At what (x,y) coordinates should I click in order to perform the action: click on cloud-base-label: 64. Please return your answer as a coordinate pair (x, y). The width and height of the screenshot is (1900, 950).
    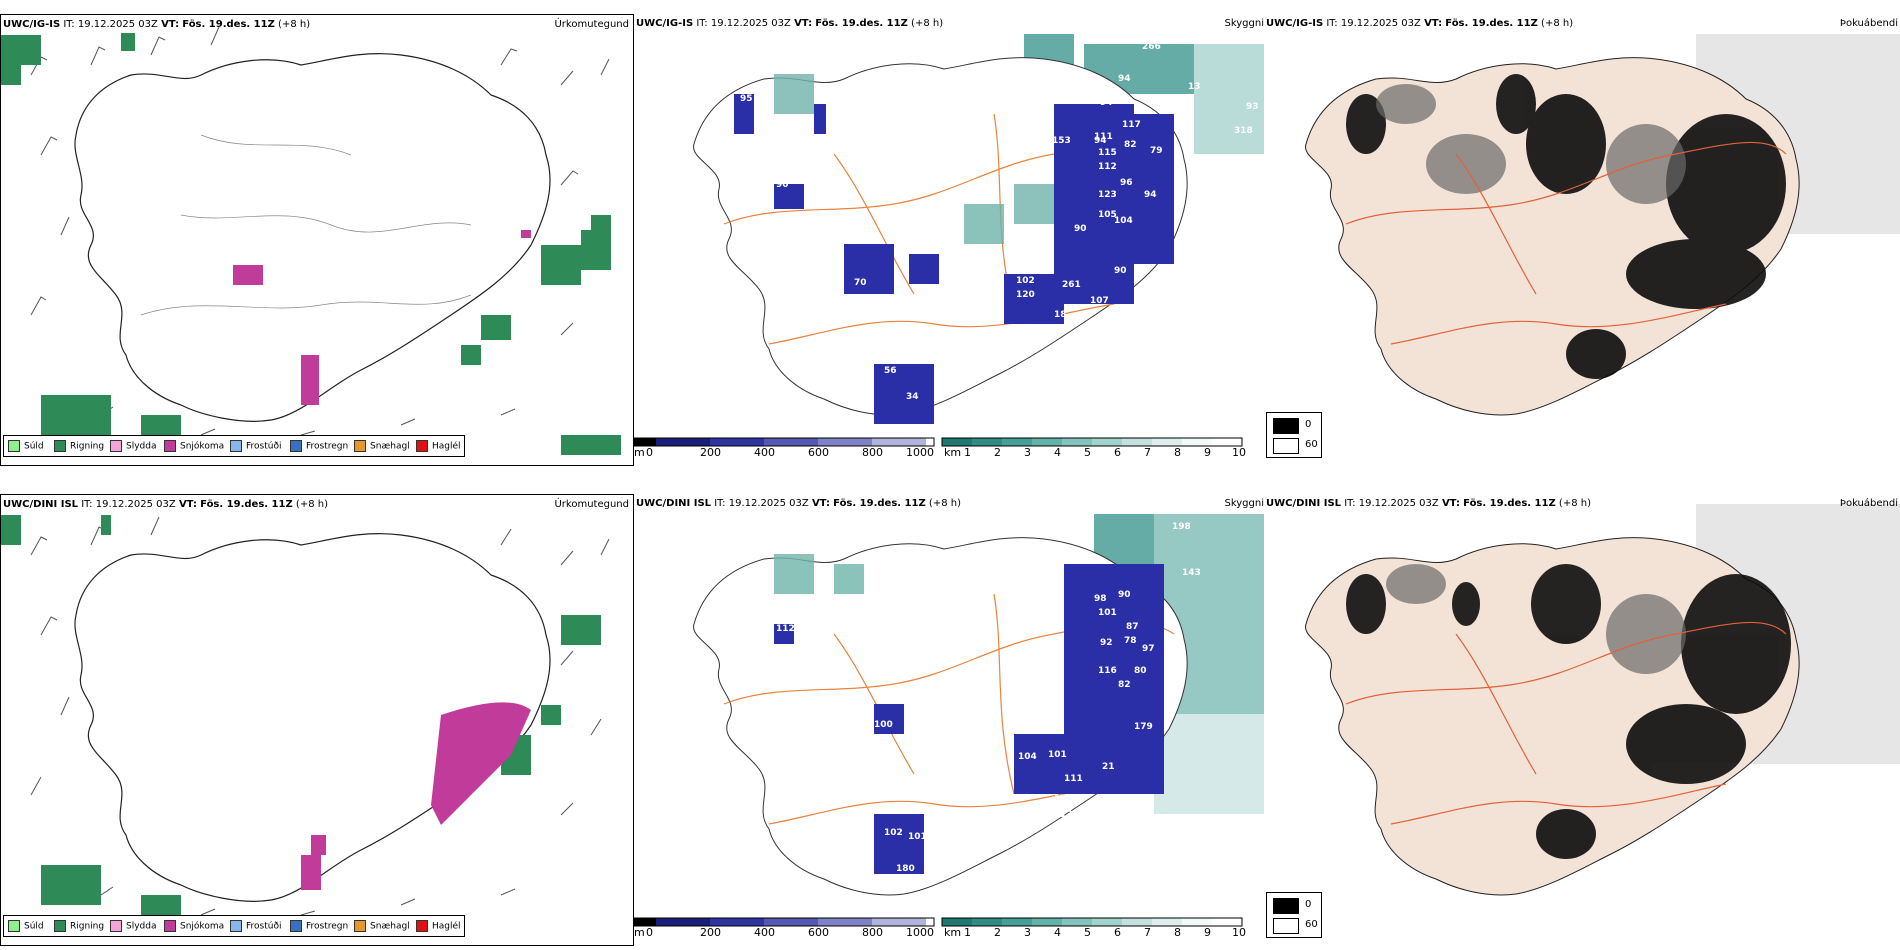
    Looking at the image, I should click on (912, 357).